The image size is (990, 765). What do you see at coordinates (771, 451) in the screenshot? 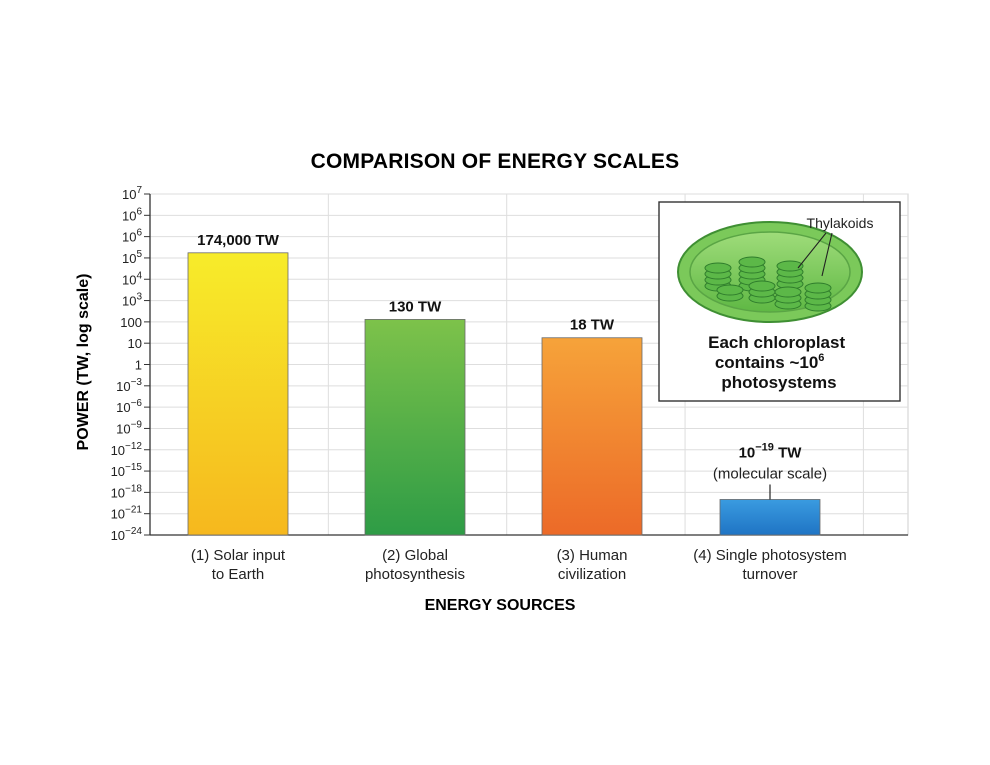
I see `data-label-4: 10−19 TW` at bounding box center [771, 451].